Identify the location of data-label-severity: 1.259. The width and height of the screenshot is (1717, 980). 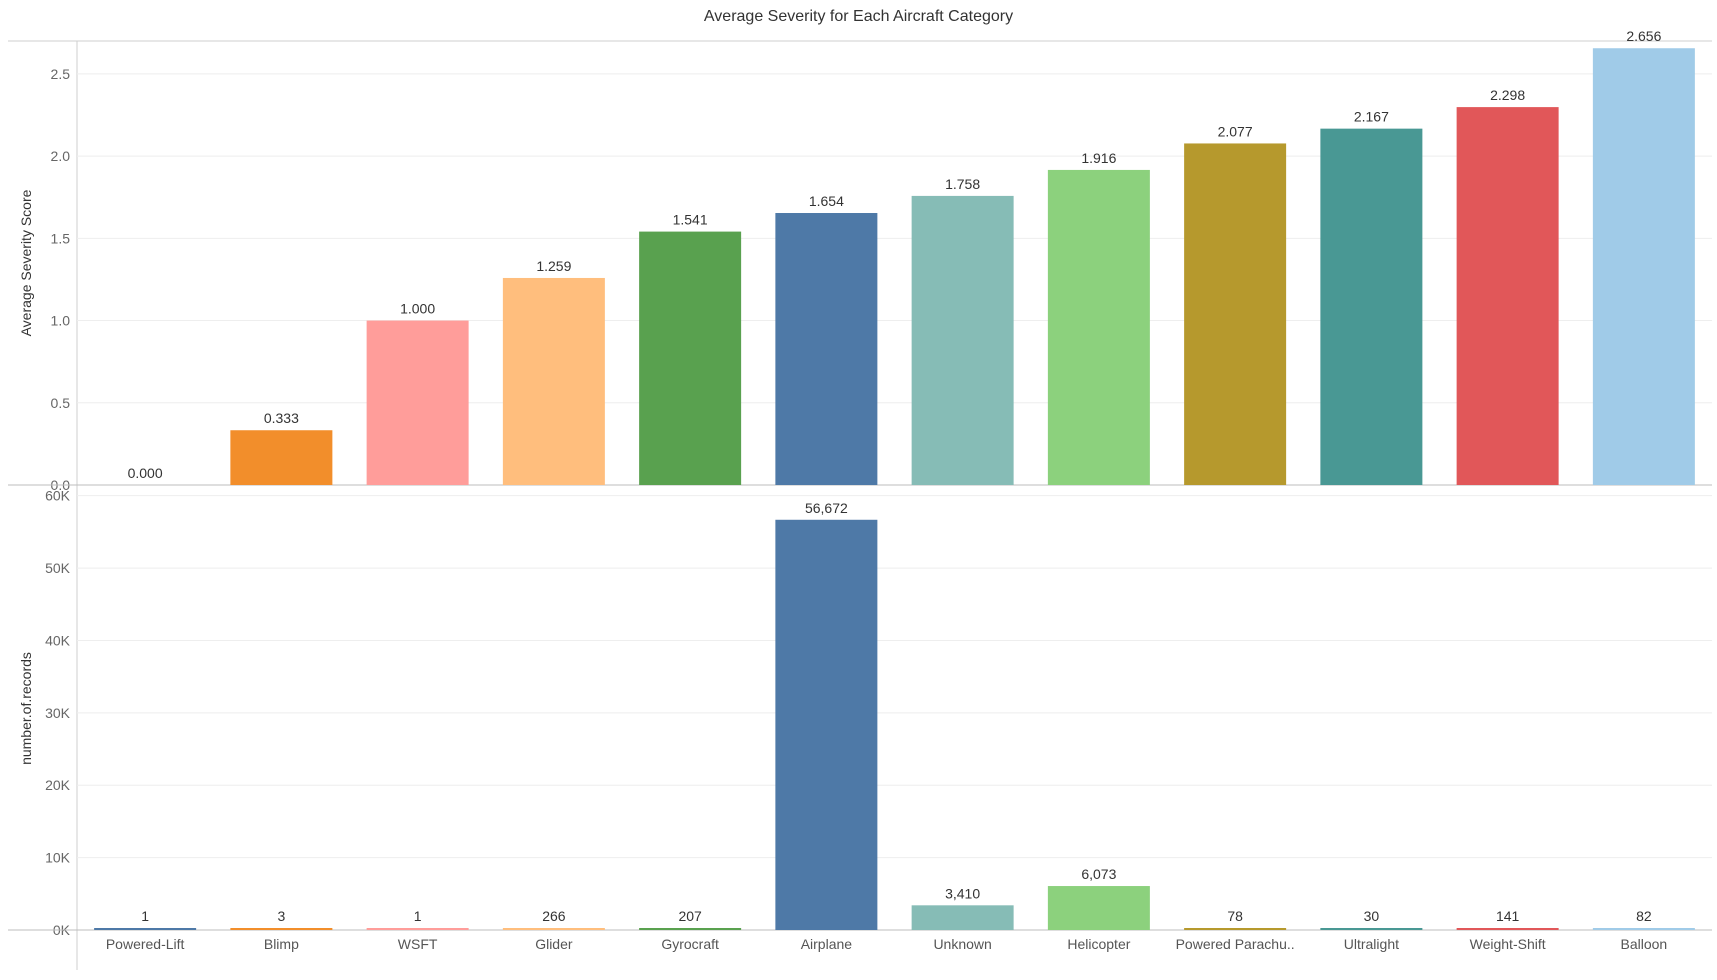
(553, 266).